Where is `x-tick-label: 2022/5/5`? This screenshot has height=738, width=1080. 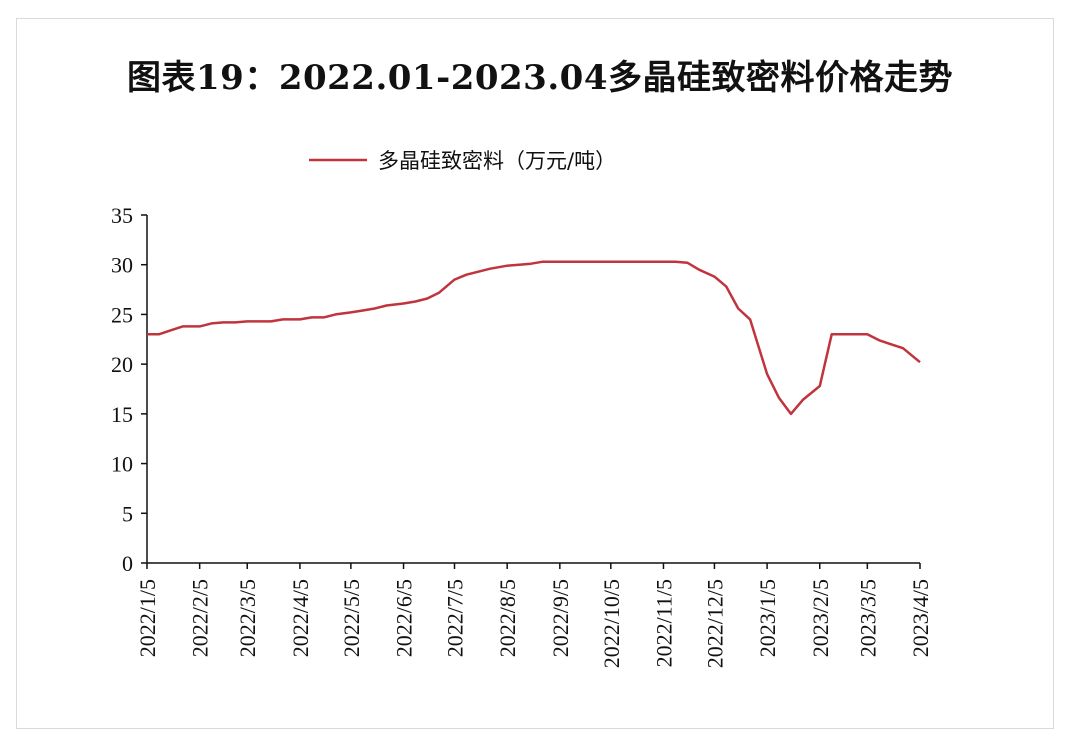
x-tick-label: 2022/5/5 is located at coordinates (351, 618).